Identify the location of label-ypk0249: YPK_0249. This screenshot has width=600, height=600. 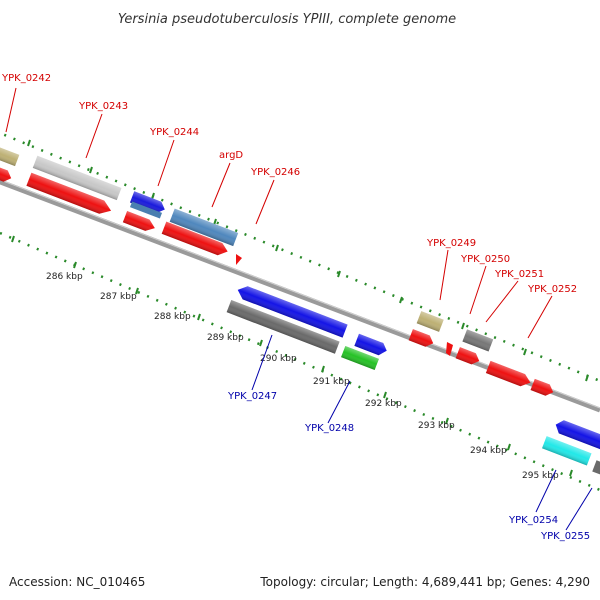
(451, 243).